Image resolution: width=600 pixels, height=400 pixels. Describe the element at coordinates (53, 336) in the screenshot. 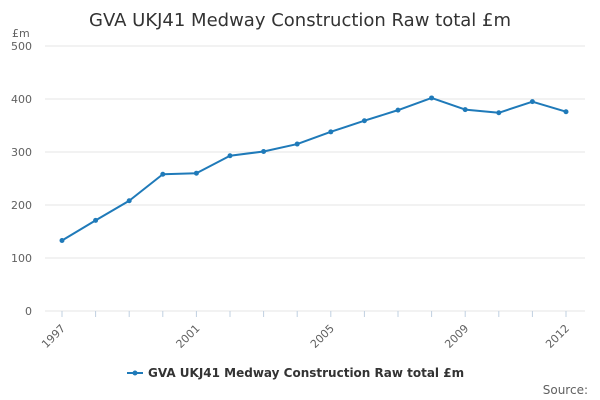

I see `x-tick-label: 1997` at that location.